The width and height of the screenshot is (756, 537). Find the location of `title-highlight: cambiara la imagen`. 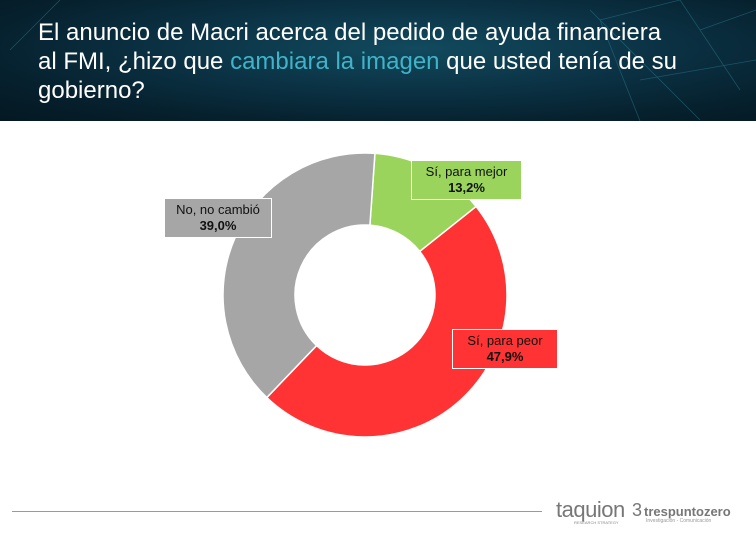

title-highlight: cambiara la imagen is located at coordinates (335, 61).